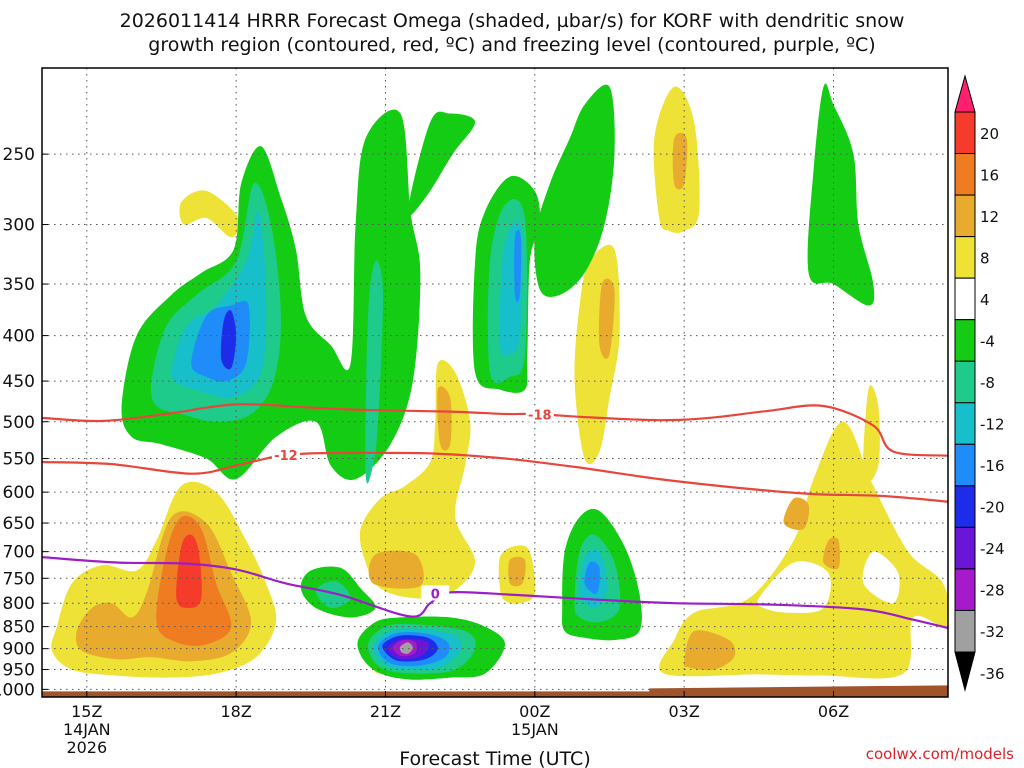  I want to click on colorbar-label-3: 8, so click(985, 258).